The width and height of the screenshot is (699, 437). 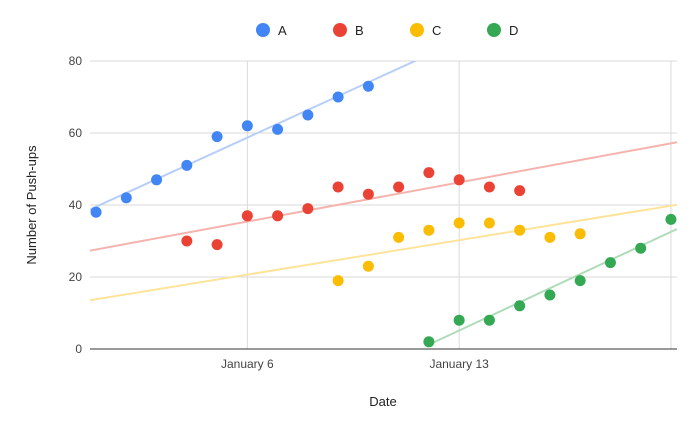 I want to click on y-tick-label: 40, so click(x=76, y=205).